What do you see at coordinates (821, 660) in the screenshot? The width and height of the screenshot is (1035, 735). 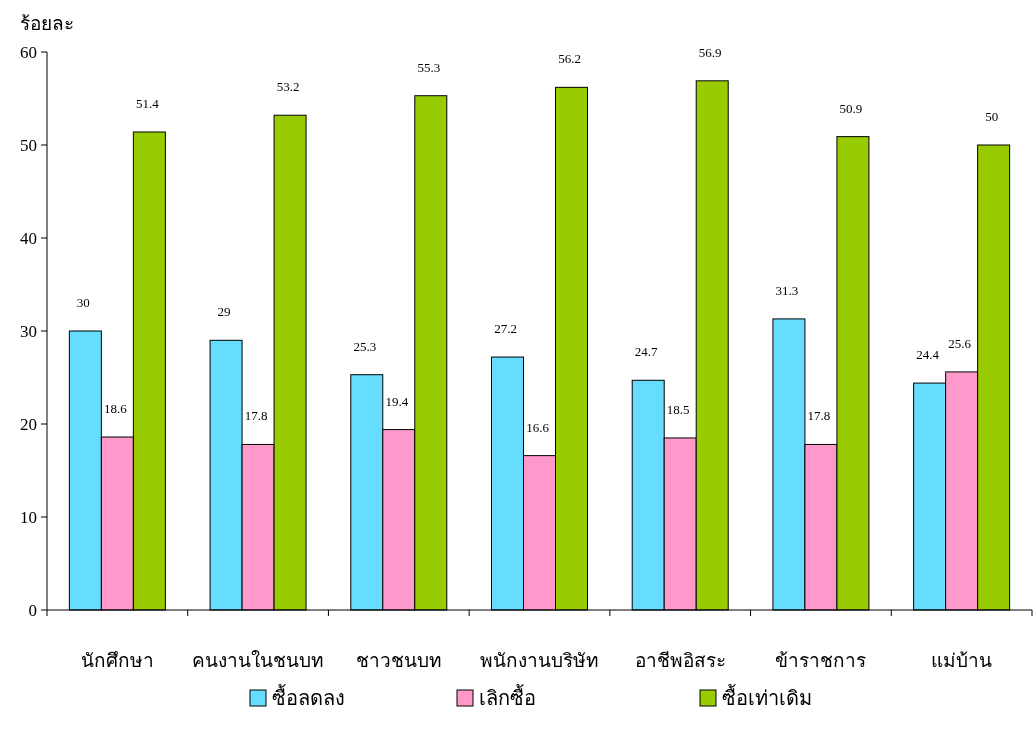 I see `x-tick-label: ข้าราชการ` at bounding box center [821, 660].